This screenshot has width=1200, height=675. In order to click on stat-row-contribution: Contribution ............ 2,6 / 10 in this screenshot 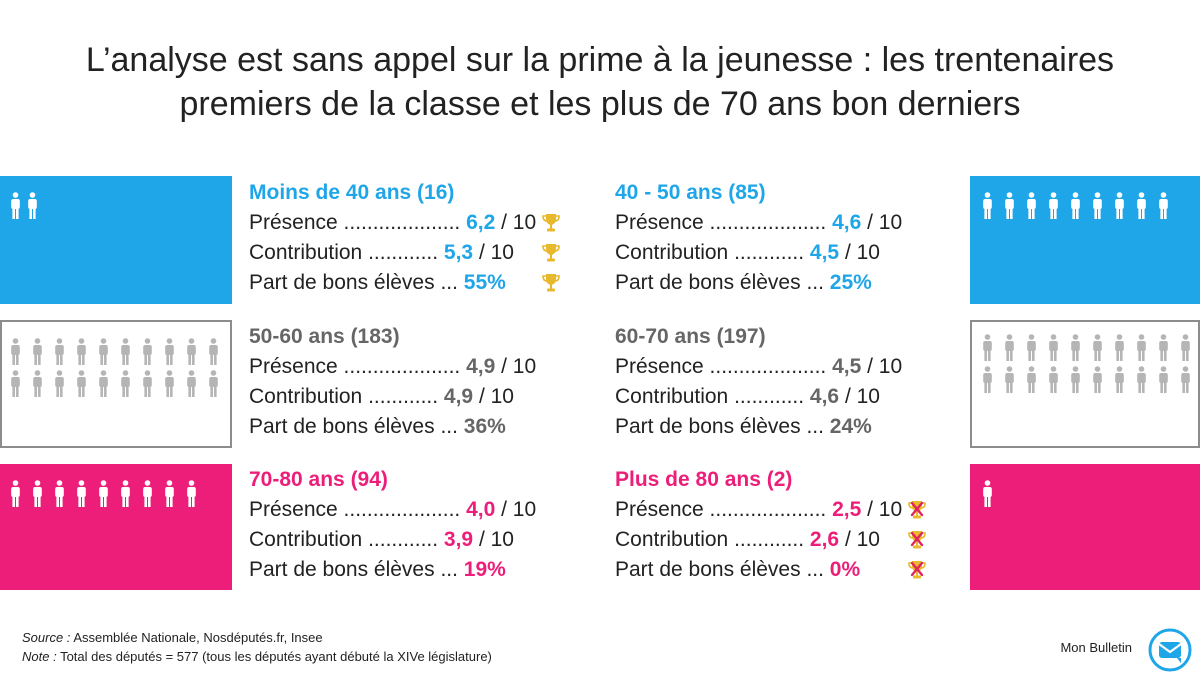, I will do `click(785, 540)`.